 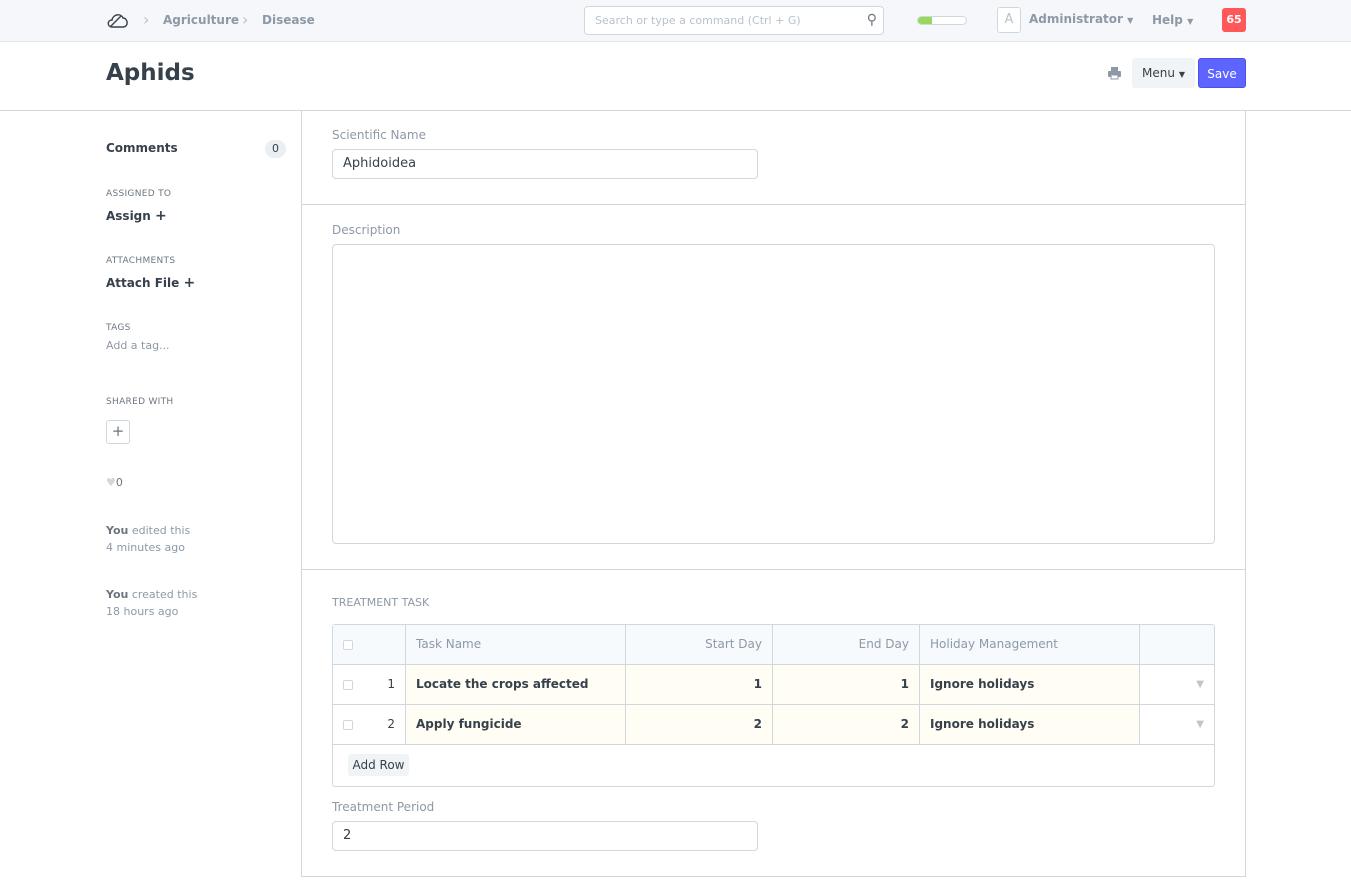 What do you see at coordinates (846, 684) in the screenshot?
I see `end-day-cell: 1` at bounding box center [846, 684].